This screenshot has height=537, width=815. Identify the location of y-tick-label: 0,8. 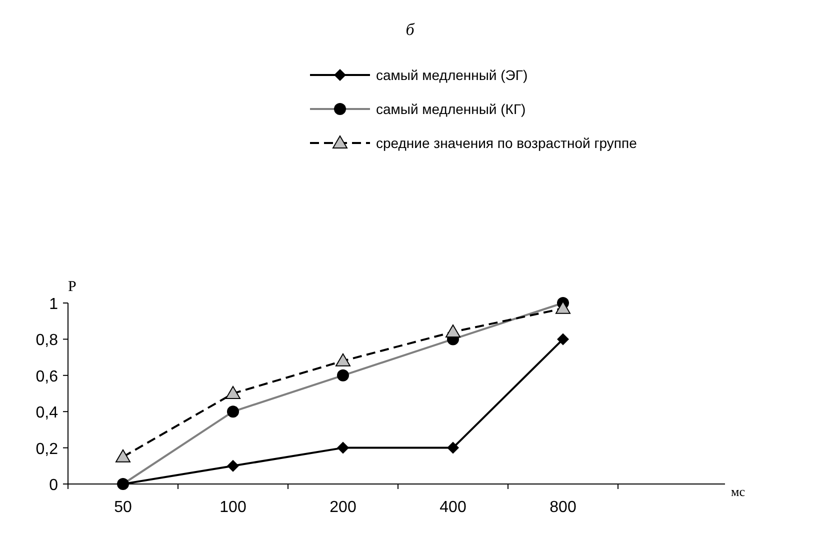
(47, 341).